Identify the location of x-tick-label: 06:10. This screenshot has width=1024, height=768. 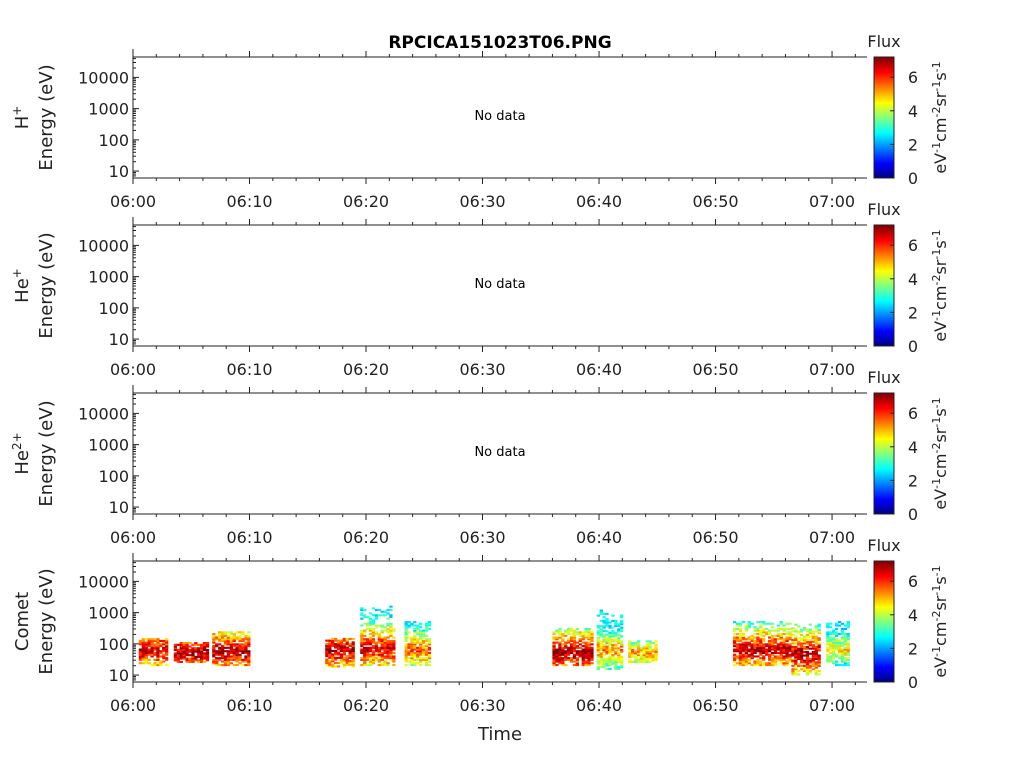
(249, 705).